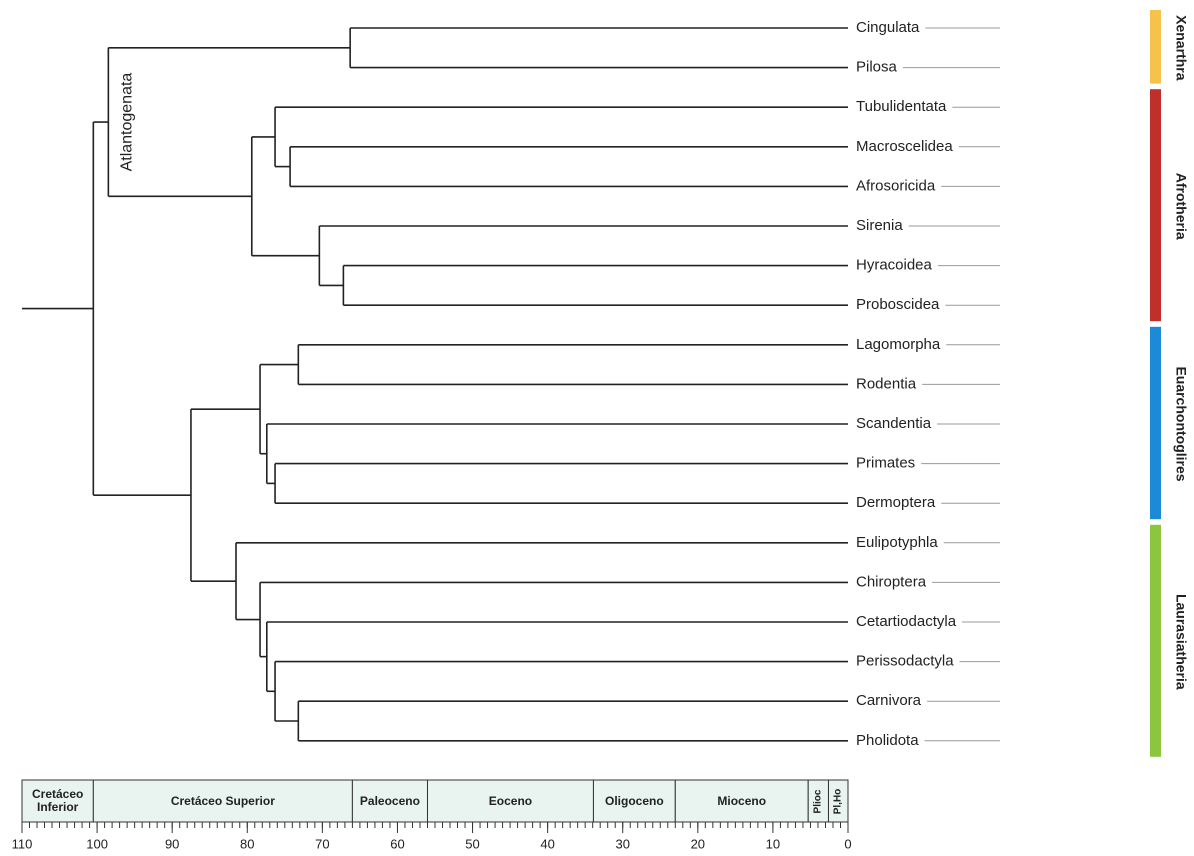 The width and height of the screenshot is (1194, 856). Describe the element at coordinates (894, 265) in the screenshot. I see `taxon-label: Hyracoidea` at that location.